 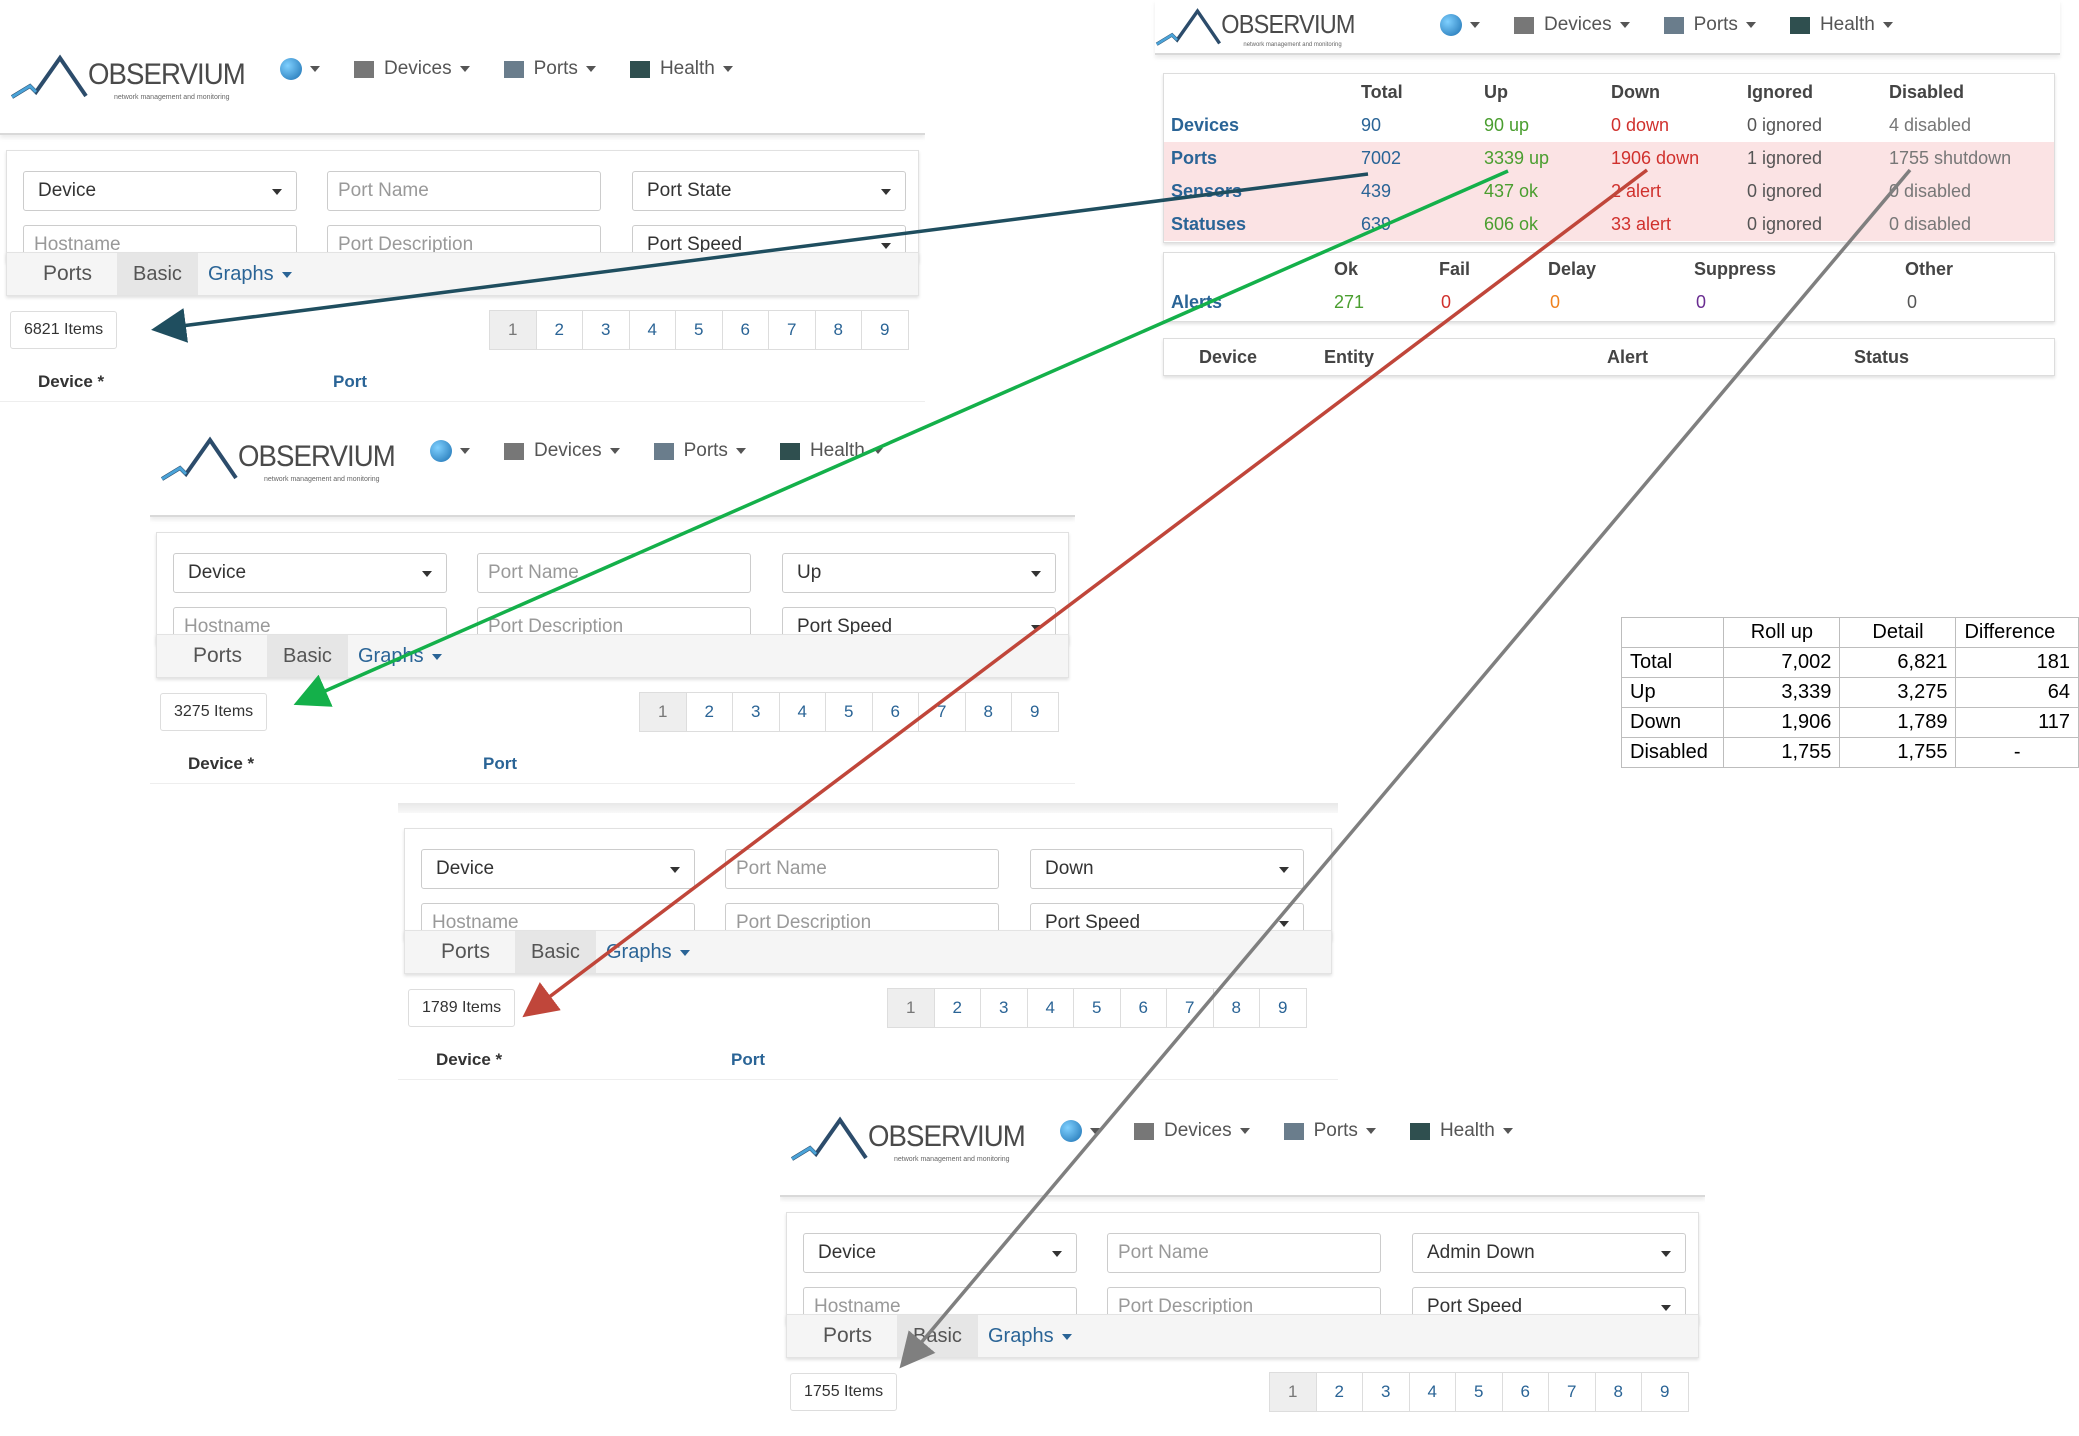 I want to click on devices-total: 90, so click(x=1371, y=125).